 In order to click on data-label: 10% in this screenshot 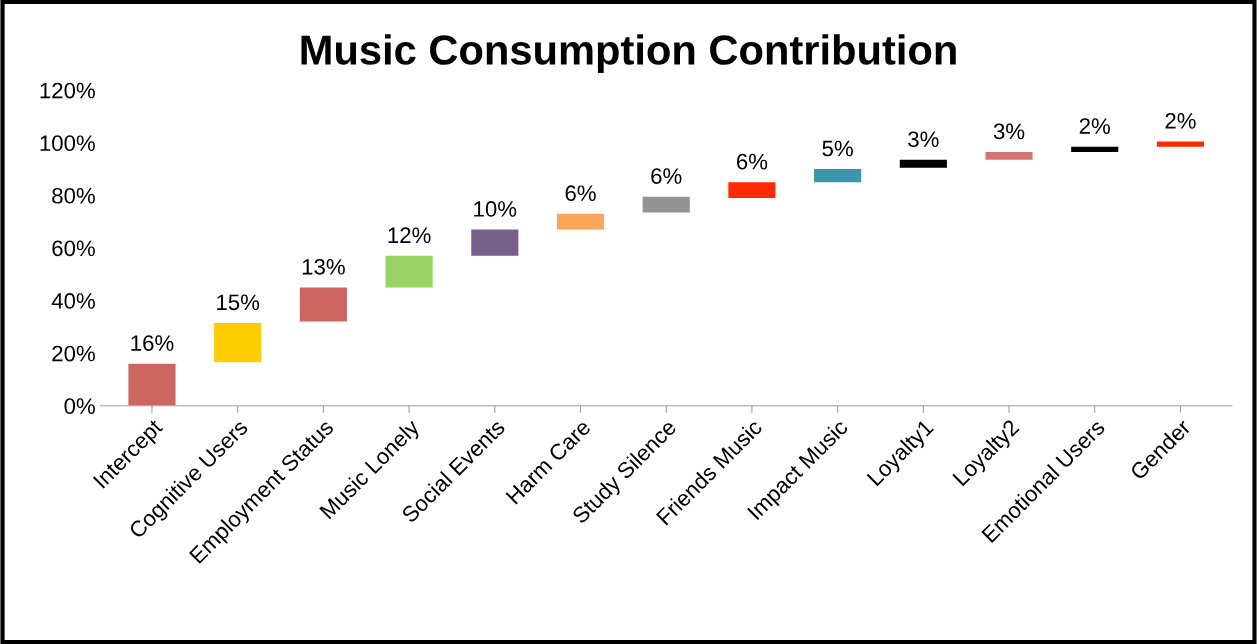, I will do `click(495, 209)`.